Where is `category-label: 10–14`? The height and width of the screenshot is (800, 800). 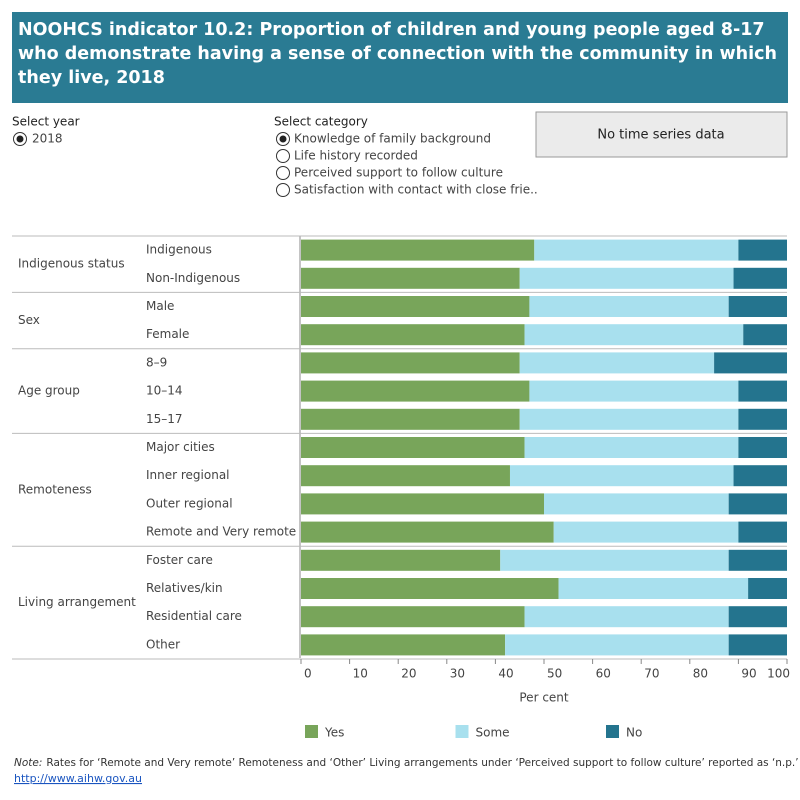 category-label: 10–14 is located at coordinates (164, 391).